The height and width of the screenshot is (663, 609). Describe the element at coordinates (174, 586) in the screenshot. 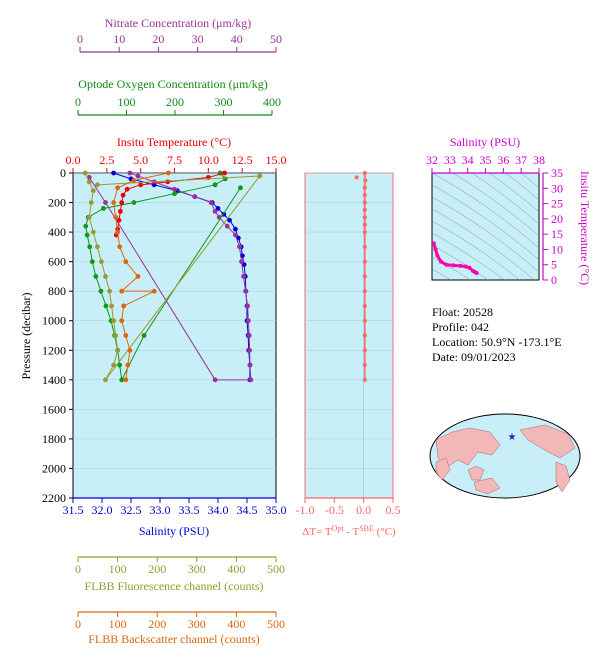

I see `fluorescence-axis-title: FLBB Fluorescence channel (counts)` at that location.